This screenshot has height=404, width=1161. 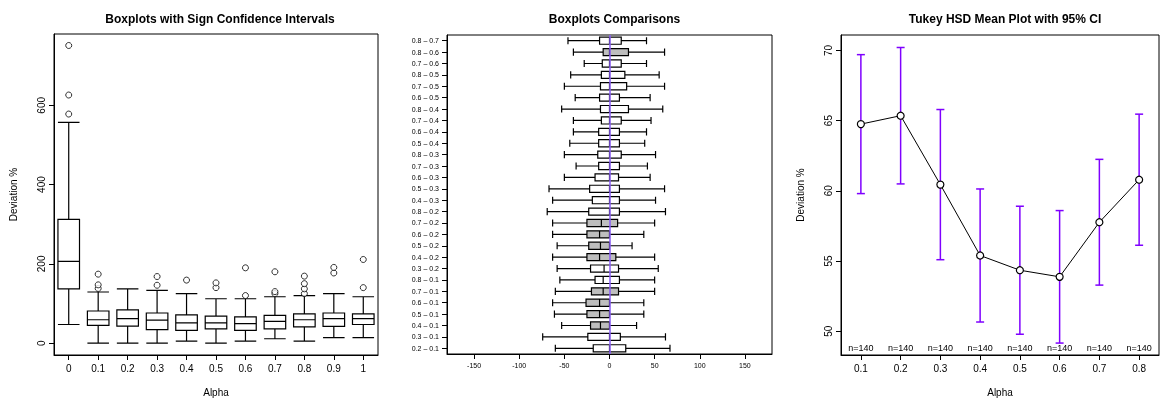 What do you see at coordinates (828, 120) in the screenshot?
I see `y-tick-label: 65` at bounding box center [828, 120].